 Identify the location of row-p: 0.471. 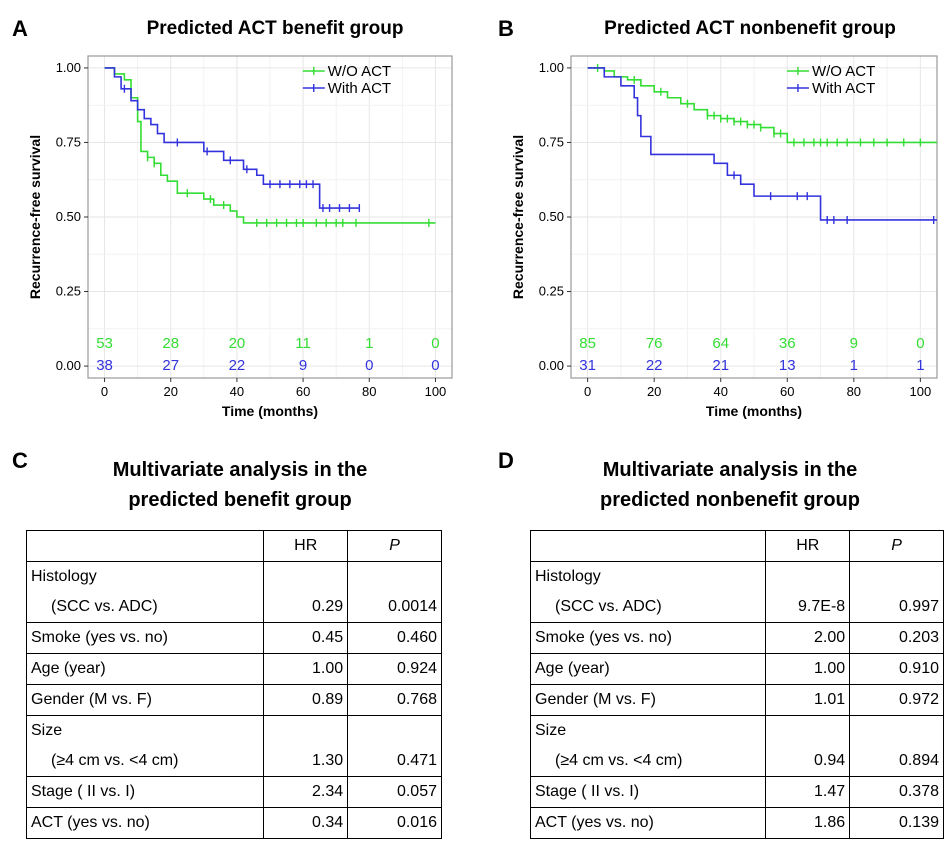
(394, 761).